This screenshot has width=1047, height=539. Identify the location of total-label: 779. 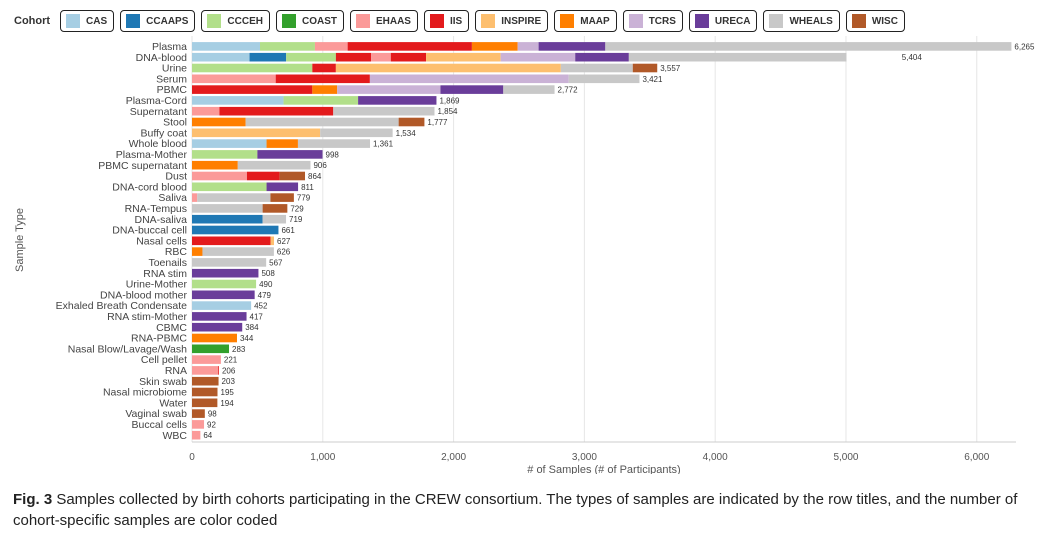
(304, 198).